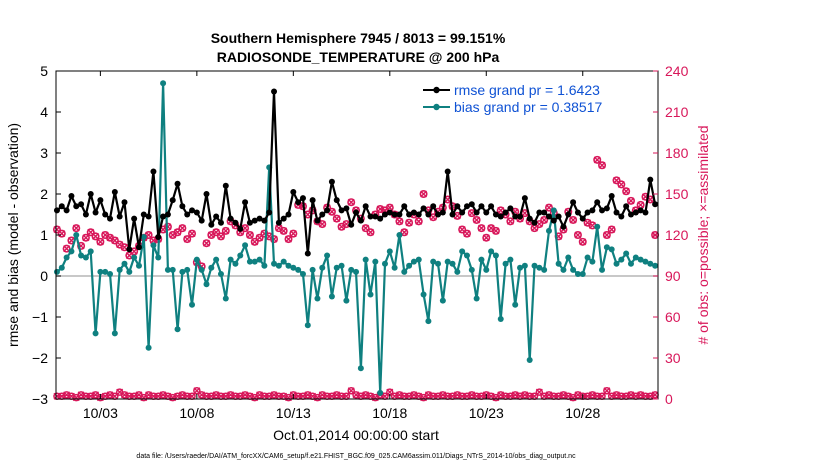 The image size is (830, 470). What do you see at coordinates (677, 235) in the screenshot?
I see `y-right-tick-label: 120` at bounding box center [677, 235].